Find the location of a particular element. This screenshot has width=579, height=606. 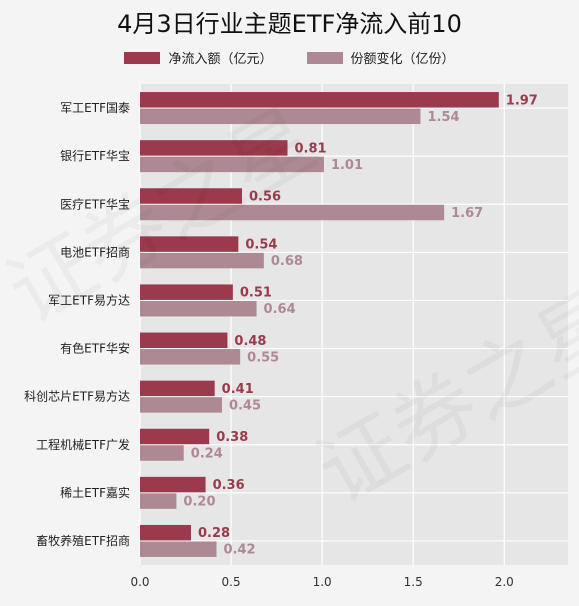

data-label: 0.20 is located at coordinates (199, 502).